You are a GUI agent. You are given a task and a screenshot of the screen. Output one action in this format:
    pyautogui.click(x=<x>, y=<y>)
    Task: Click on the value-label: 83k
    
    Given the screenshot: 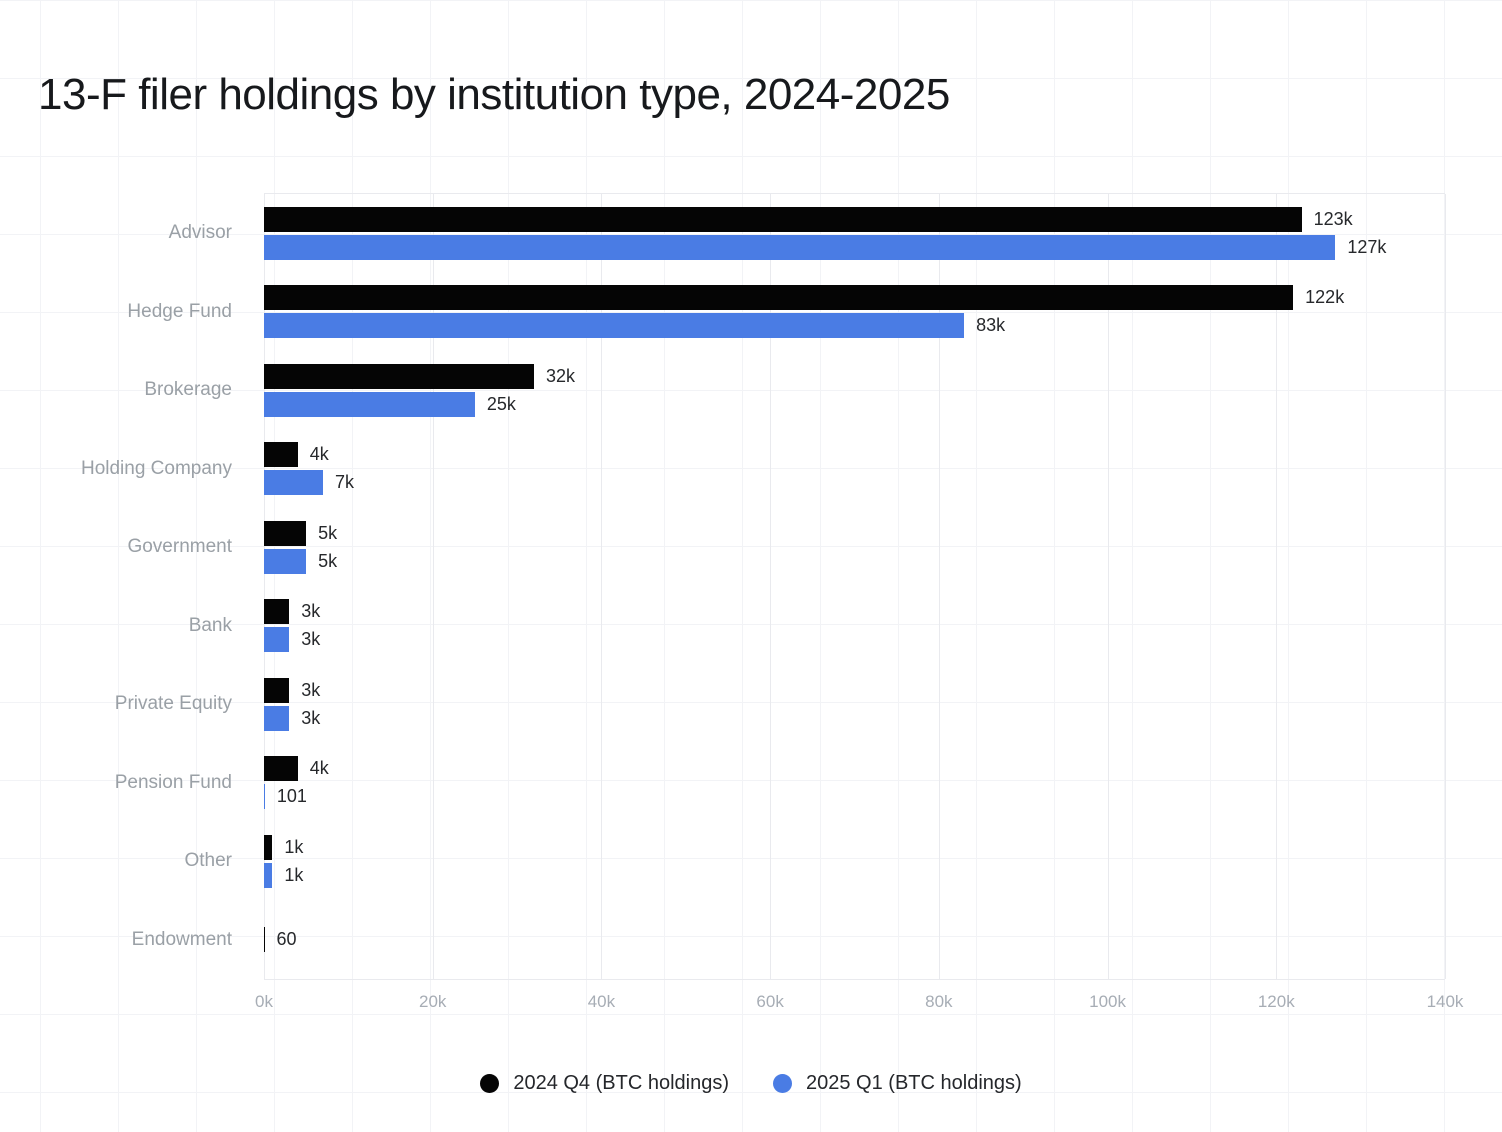 What is the action you would take?
    pyautogui.click(x=991, y=325)
    